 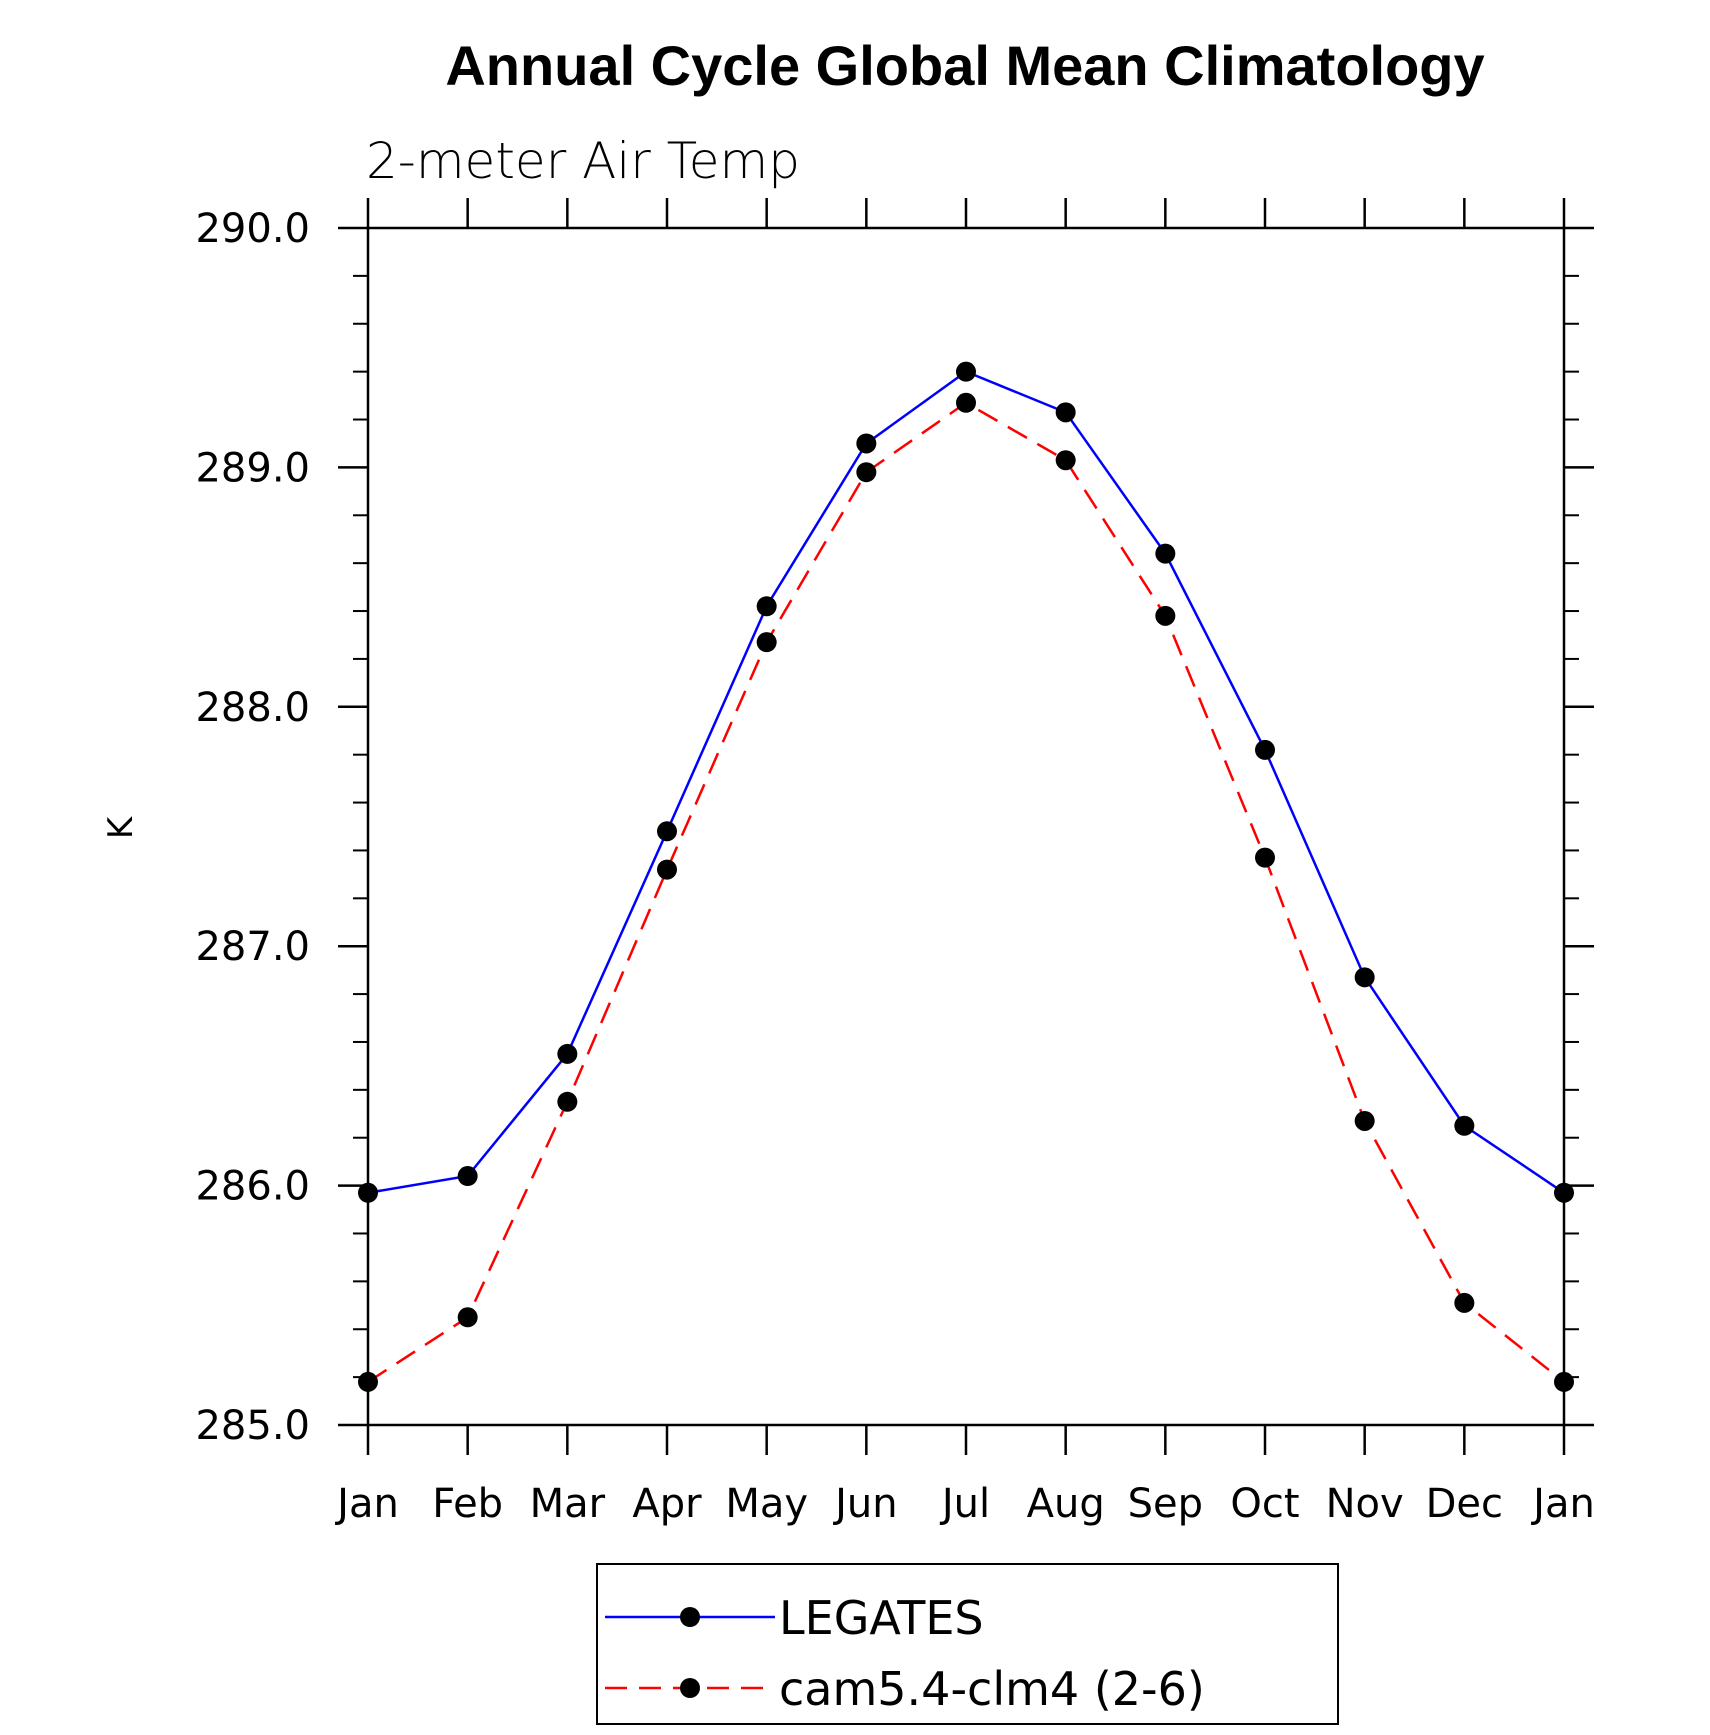 What do you see at coordinates (1066, 1504) in the screenshot?
I see `x-tick-label: Aug` at bounding box center [1066, 1504].